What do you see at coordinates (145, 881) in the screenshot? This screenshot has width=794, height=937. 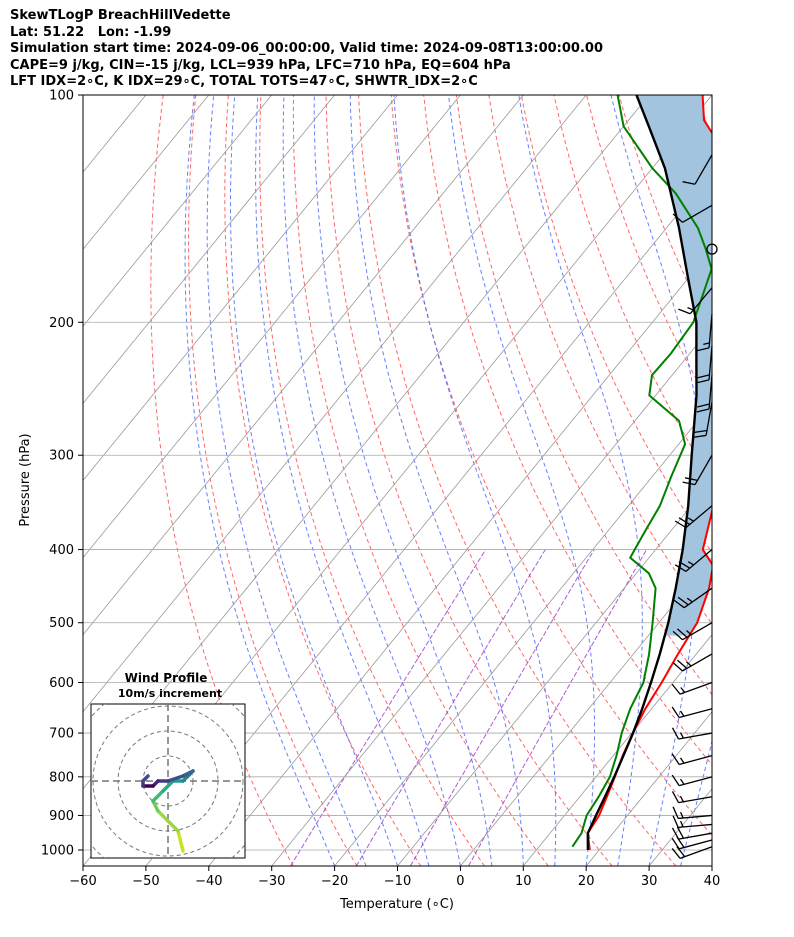 I see `x-tick-label: −50` at bounding box center [145, 881].